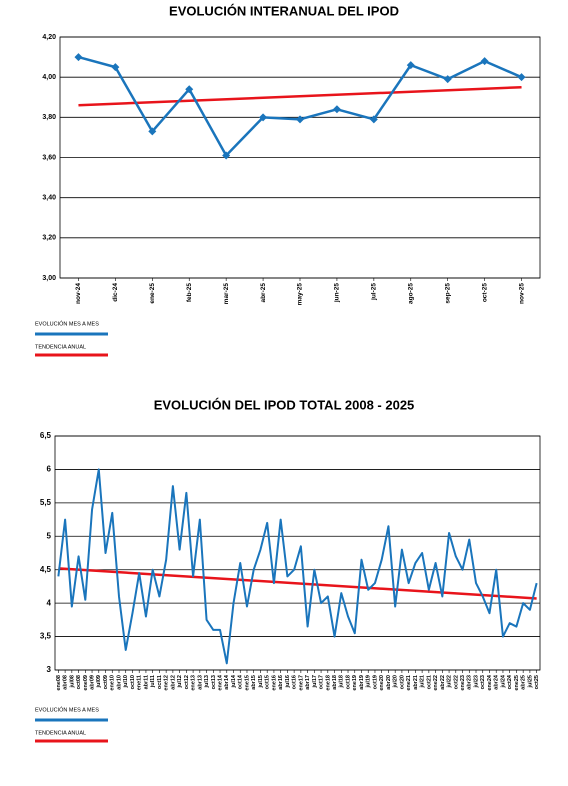  I want to click on x-tick-label: jul08, so click(72, 682).